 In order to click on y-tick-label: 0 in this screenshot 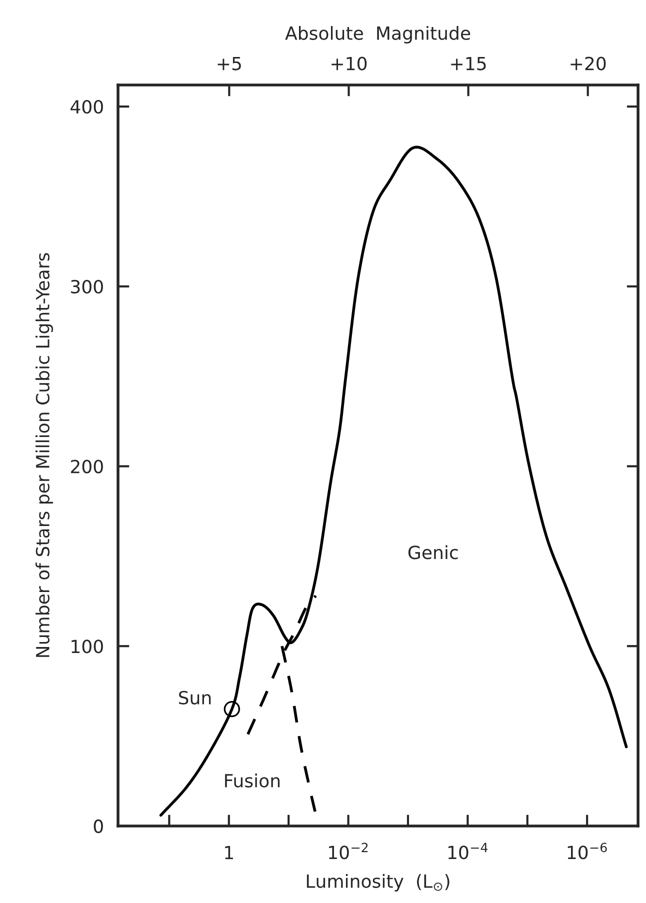, I will do `click(98, 826)`.